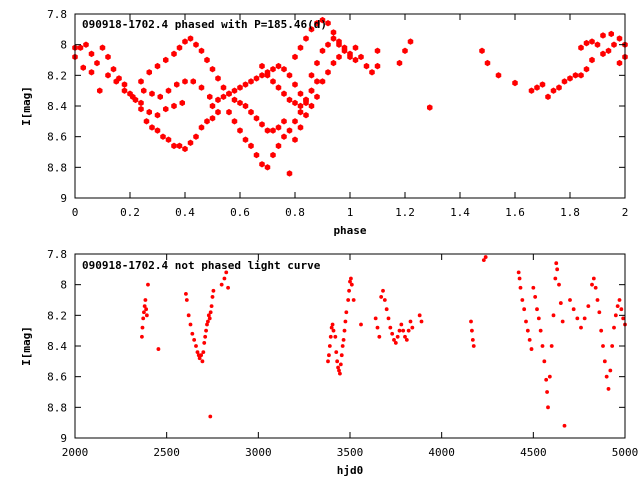  Describe the element at coordinates (625, 452) in the screenshot. I see `x-tick-label: 5000` at that location.